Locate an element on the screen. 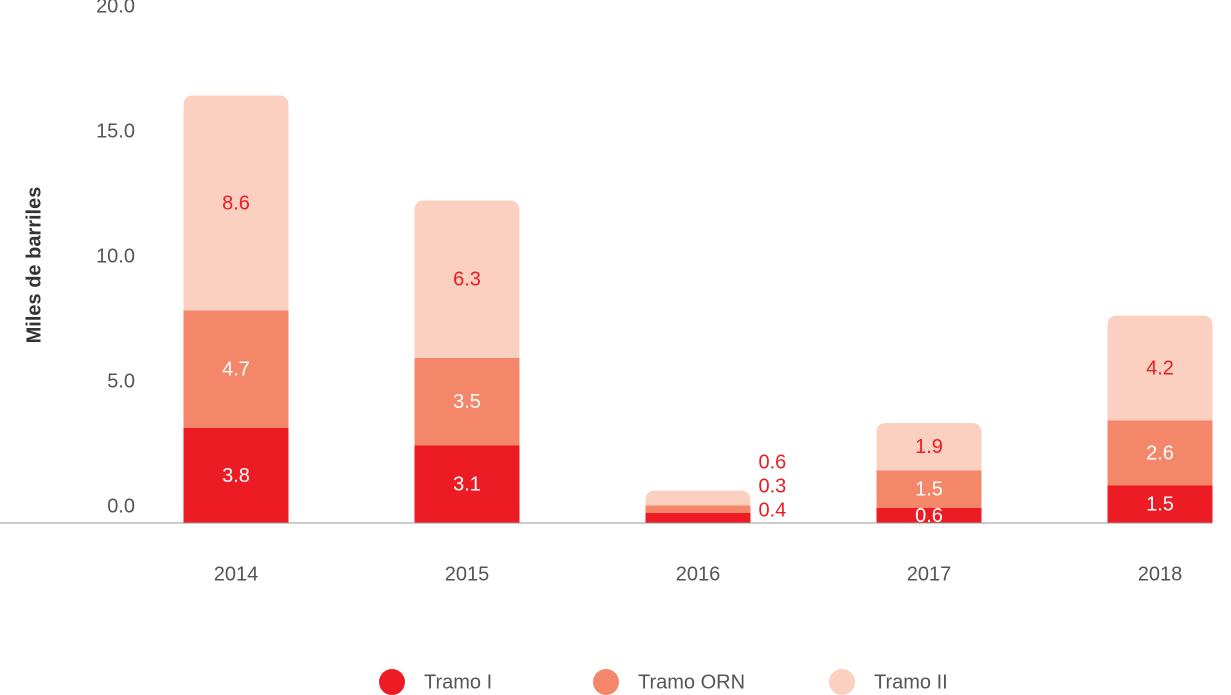 The image size is (1231, 695). x-tick-label: 2014 is located at coordinates (236, 574).